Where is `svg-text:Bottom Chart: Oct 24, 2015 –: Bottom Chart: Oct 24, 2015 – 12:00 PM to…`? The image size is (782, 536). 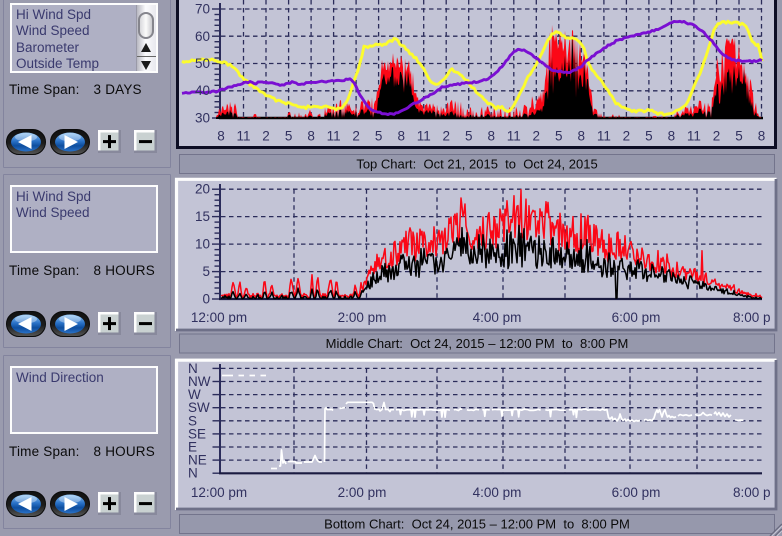 svg-text:Bottom Chart: Oct 24, 2015 –: Bottom Chart: Oct 24, 2015 – 12:00 PM to… is located at coordinates (477, 524).